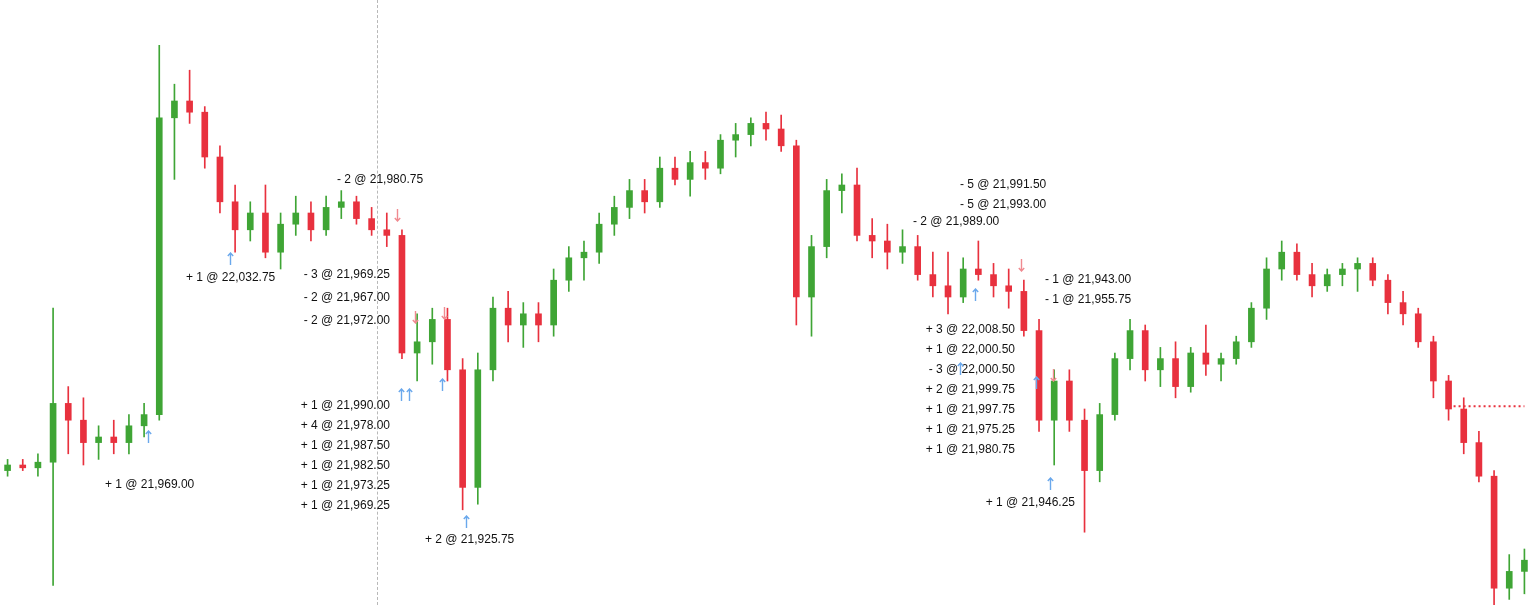 The image size is (1536, 605). Describe the element at coordinates (347, 274) in the screenshot. I see `annotation: - 3 @ 21,969.25` at that location.